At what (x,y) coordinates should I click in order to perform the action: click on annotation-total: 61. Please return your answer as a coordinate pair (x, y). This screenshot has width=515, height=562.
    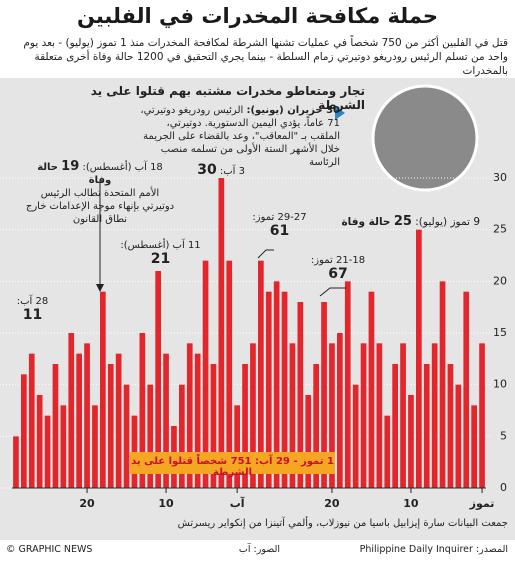
    Looking at the image, I should click on (279, 231).